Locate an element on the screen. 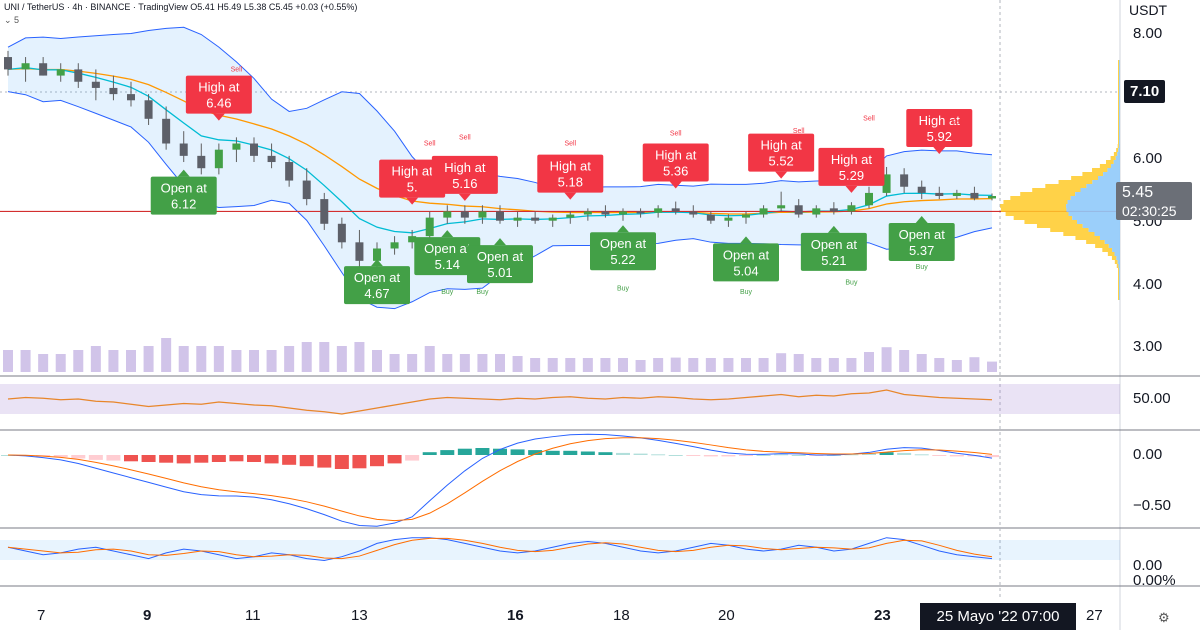  marker-label: 5.04 is located at coordinates (745, 270).